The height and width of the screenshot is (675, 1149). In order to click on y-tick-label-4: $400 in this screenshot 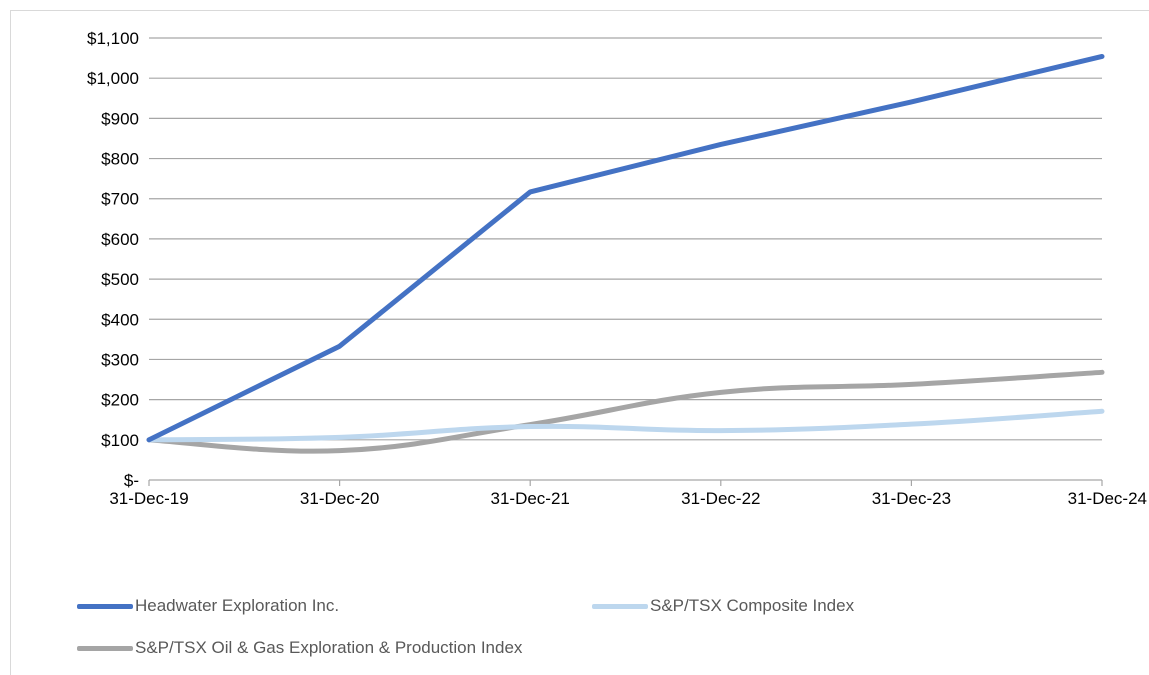, I will do `click(120, 319)`.